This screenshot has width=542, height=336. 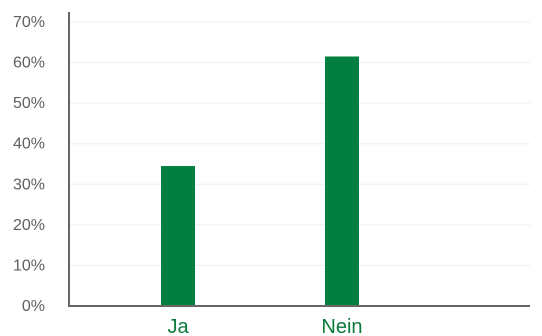 I want to click on y-tick-label: 20%, so click(x=29, y=225).